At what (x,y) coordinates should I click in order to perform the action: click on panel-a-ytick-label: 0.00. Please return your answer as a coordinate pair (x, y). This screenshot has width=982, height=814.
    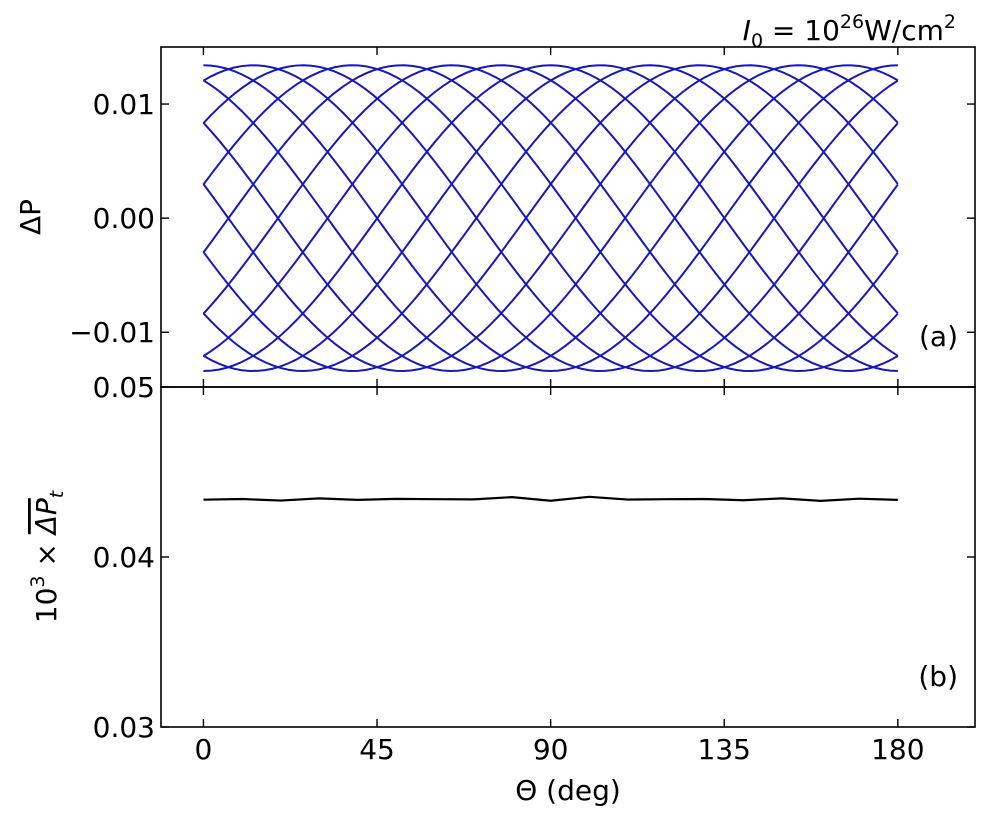
    Looking at the image, I should click on (124, 218).